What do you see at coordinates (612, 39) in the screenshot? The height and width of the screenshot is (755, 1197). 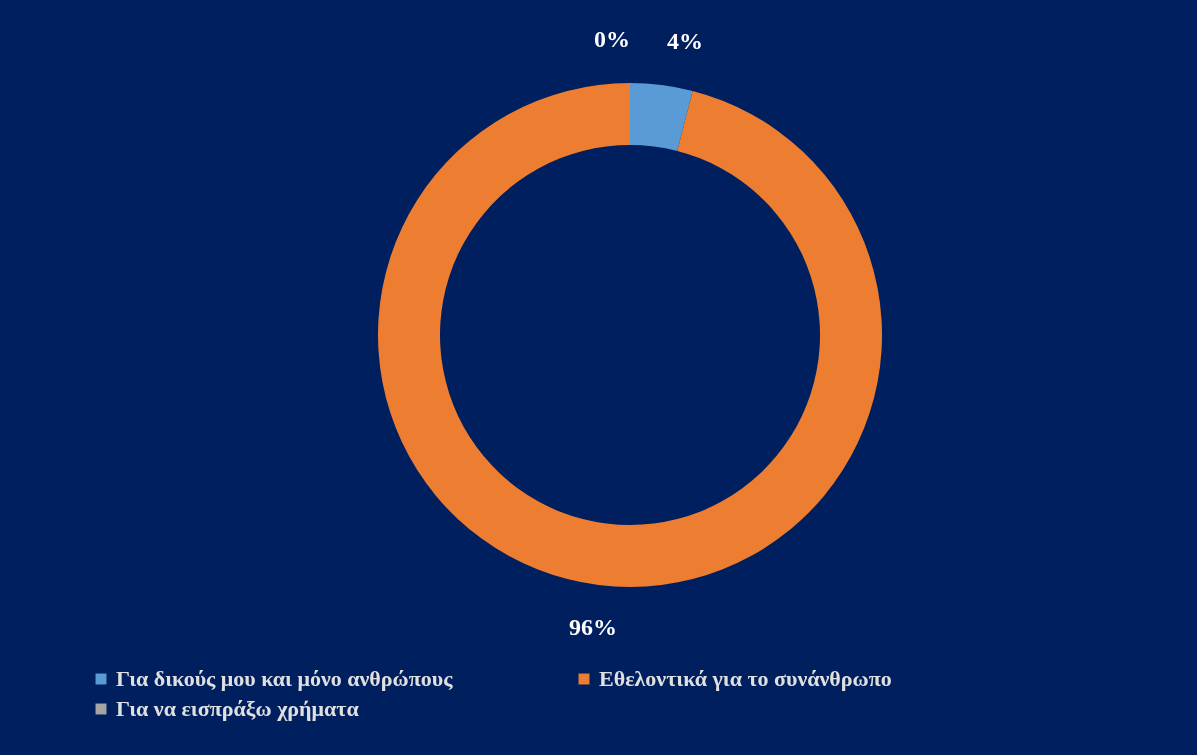 I see `text: 0%` at bounding box center [612, 39].